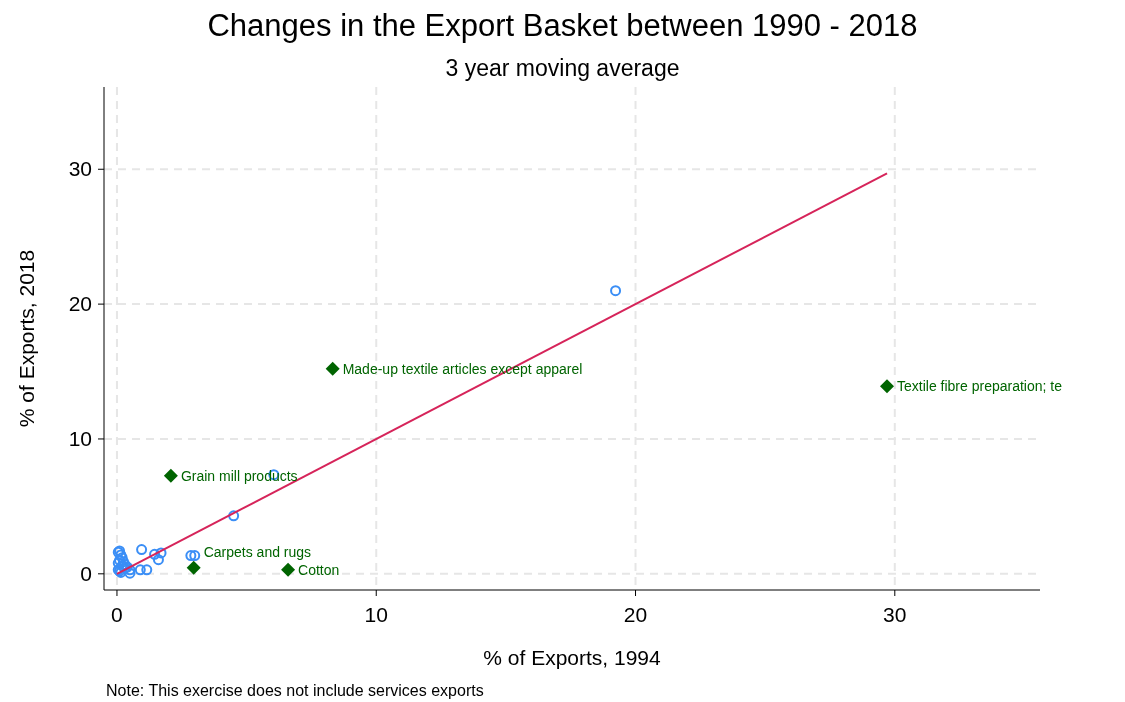 Image resolution: width=1125 pixels, height=702 pixels. Describe the element at coordinates (572, 657) in the screenshot. I see `x-axis-title: % of Exports, 1994` at that location.